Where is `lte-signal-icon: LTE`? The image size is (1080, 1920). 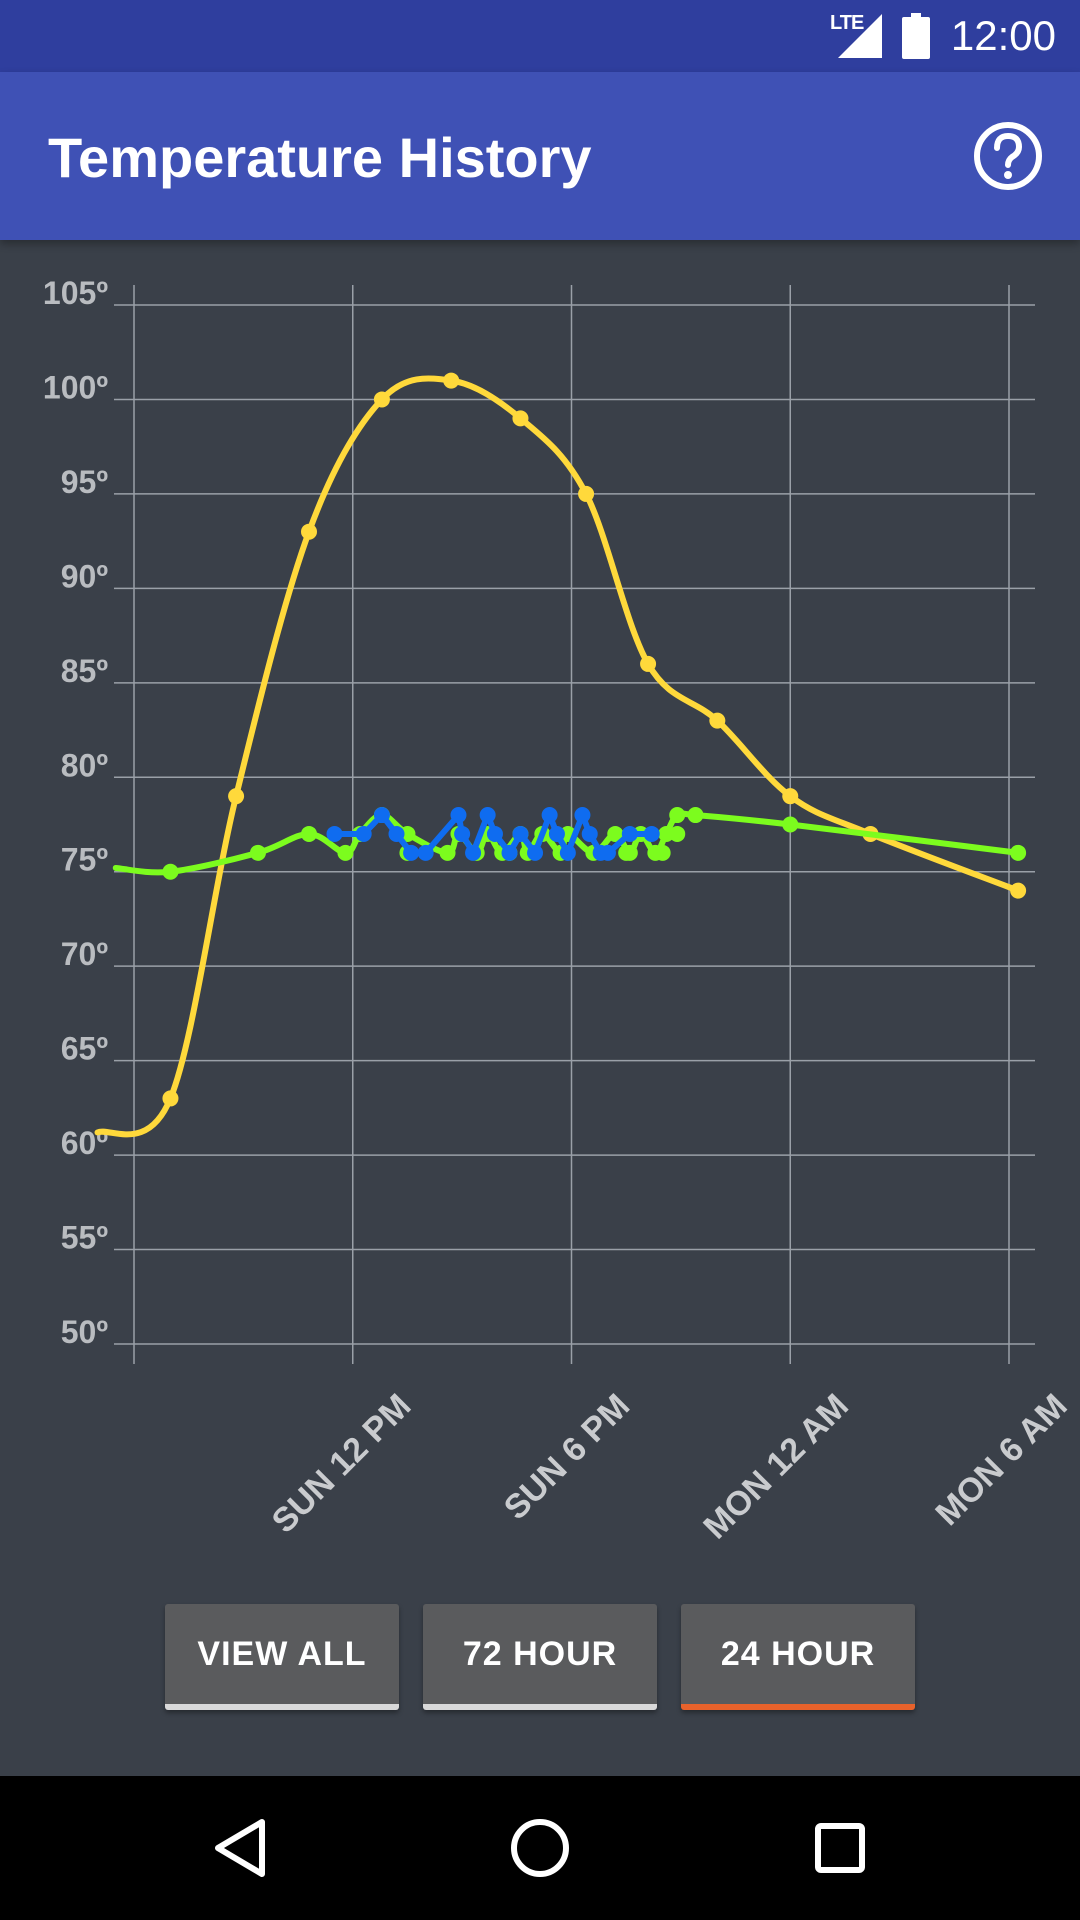
lte-signal-icon: LTE is located at coordinates (858, 36).